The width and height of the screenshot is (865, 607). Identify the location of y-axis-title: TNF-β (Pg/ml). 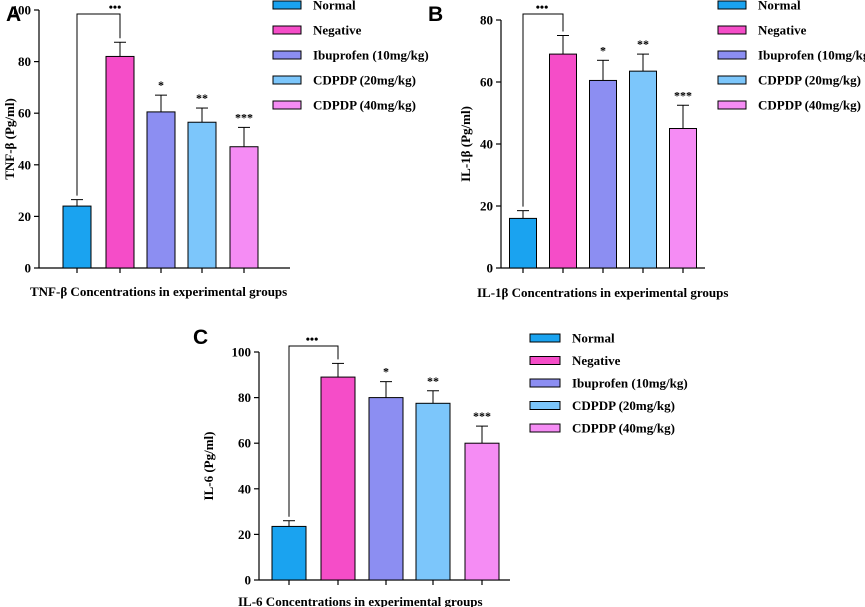
(9, 139).